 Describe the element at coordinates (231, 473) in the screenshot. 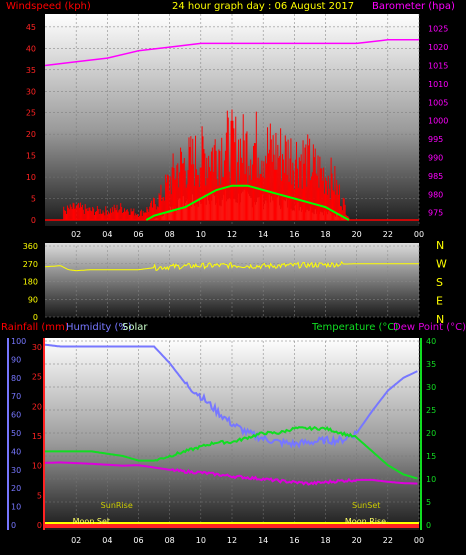

I see `dewpoint-line` at that location.